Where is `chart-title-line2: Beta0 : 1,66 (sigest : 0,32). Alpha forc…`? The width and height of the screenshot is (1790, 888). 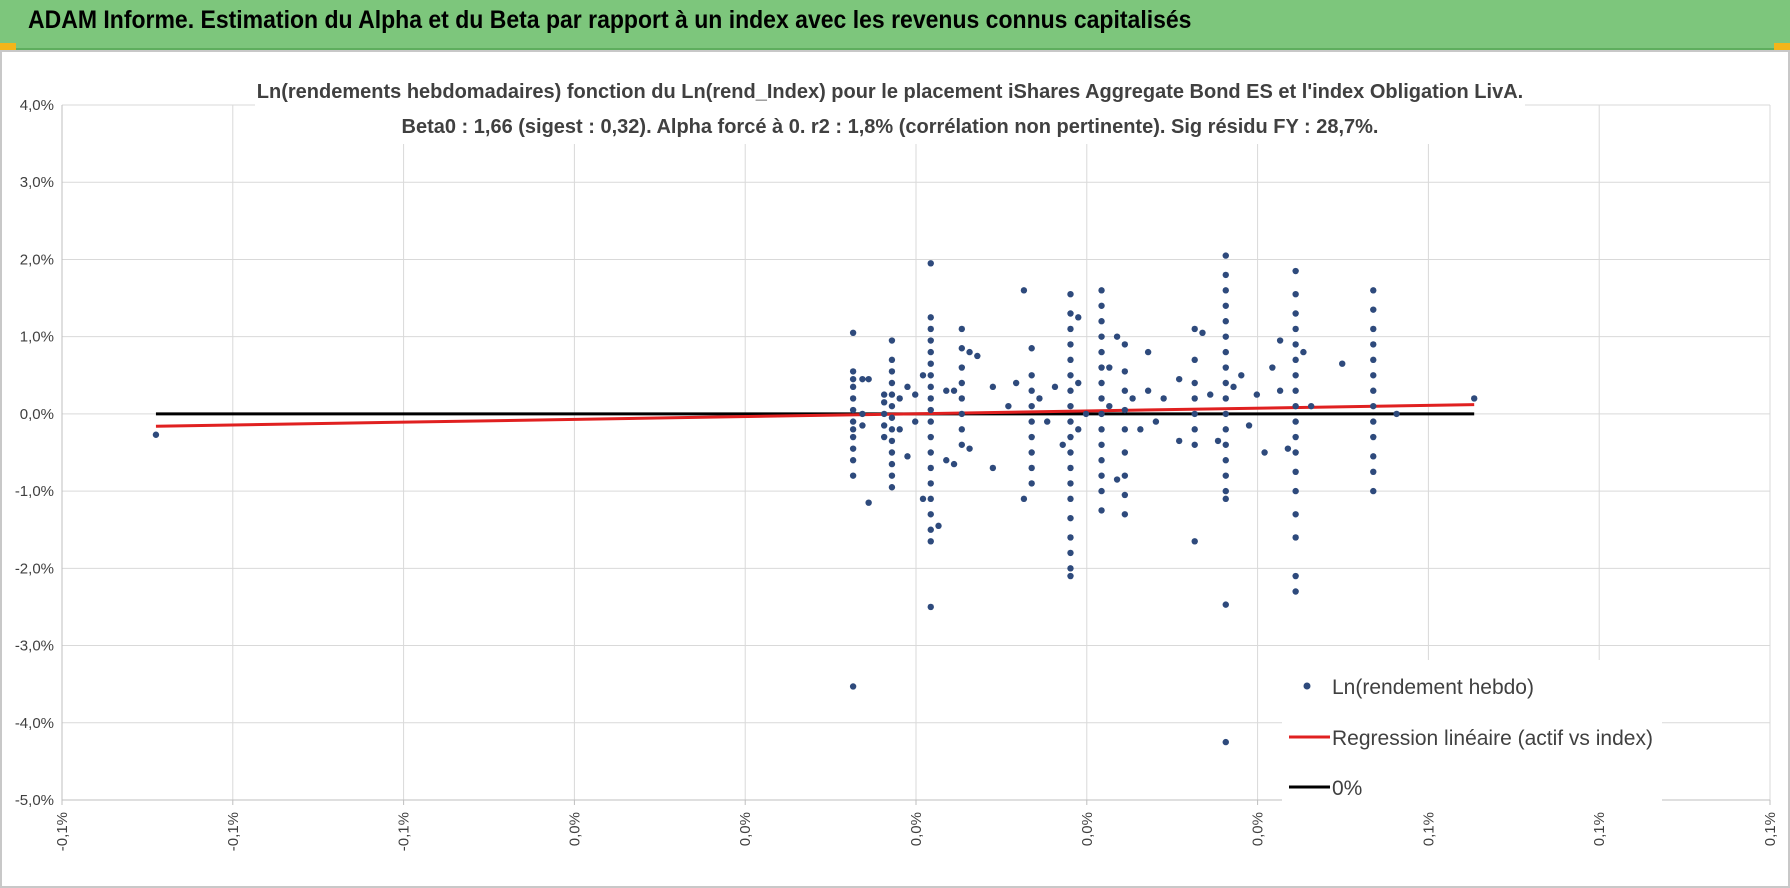 chart-title-line2: Beta0 : 1,66 (sigest : 0,32). Alpha forc… is located at coordinates (890, 127).